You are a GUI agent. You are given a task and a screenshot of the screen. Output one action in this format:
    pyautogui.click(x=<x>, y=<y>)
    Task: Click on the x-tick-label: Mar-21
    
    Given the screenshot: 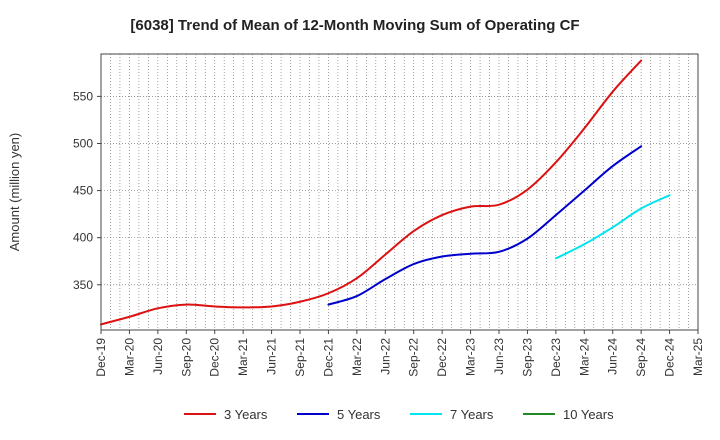 What is the action you would take?
    pyautogui.click(x=243, y=357)
    